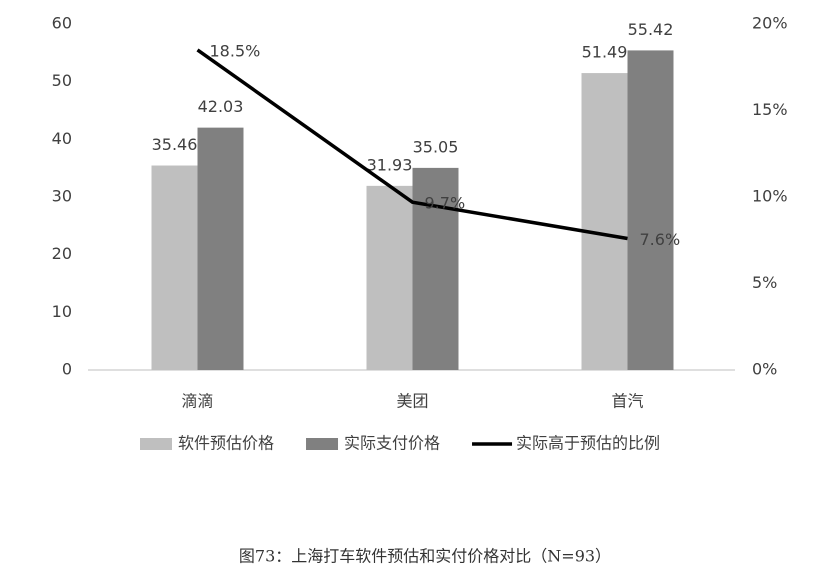 This screenshot has height=581, width=817. I want to click on bar-value-label: 51.49, so click(605, 52).